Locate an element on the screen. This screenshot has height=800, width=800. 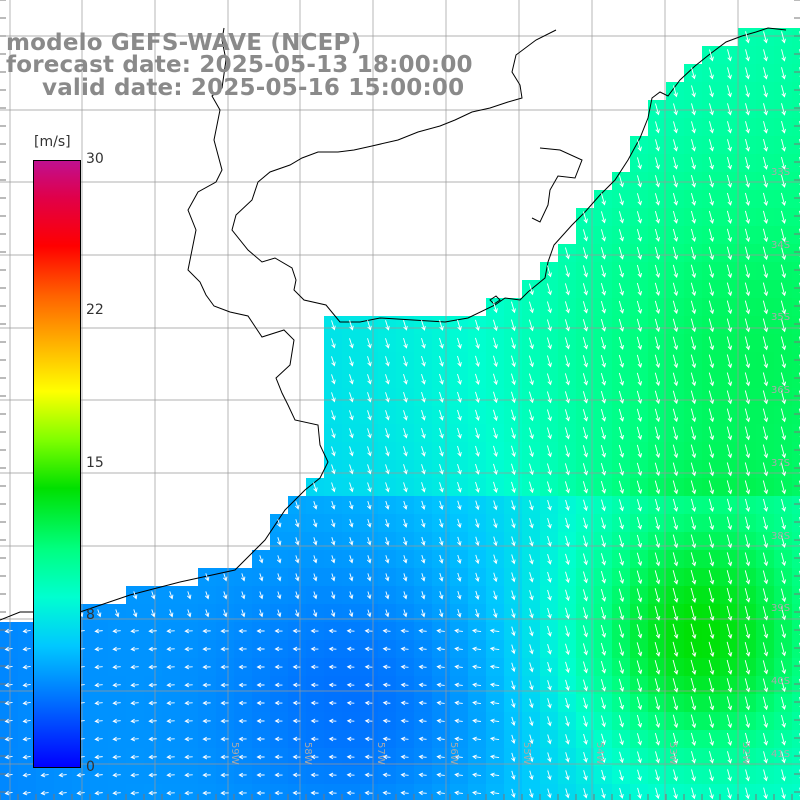
model-title: modelo GEFS-WAVE (NCEP) is located at coordinates (184, 43).